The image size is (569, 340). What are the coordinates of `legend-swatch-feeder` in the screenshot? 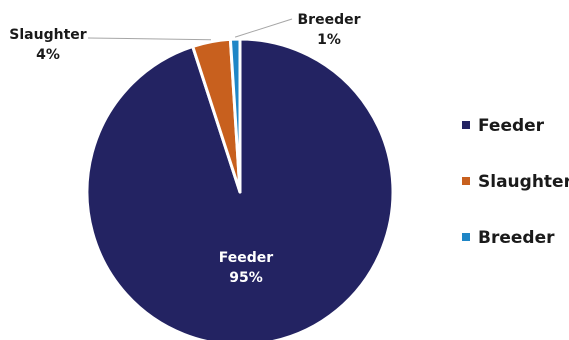 It's located at (466, 125).